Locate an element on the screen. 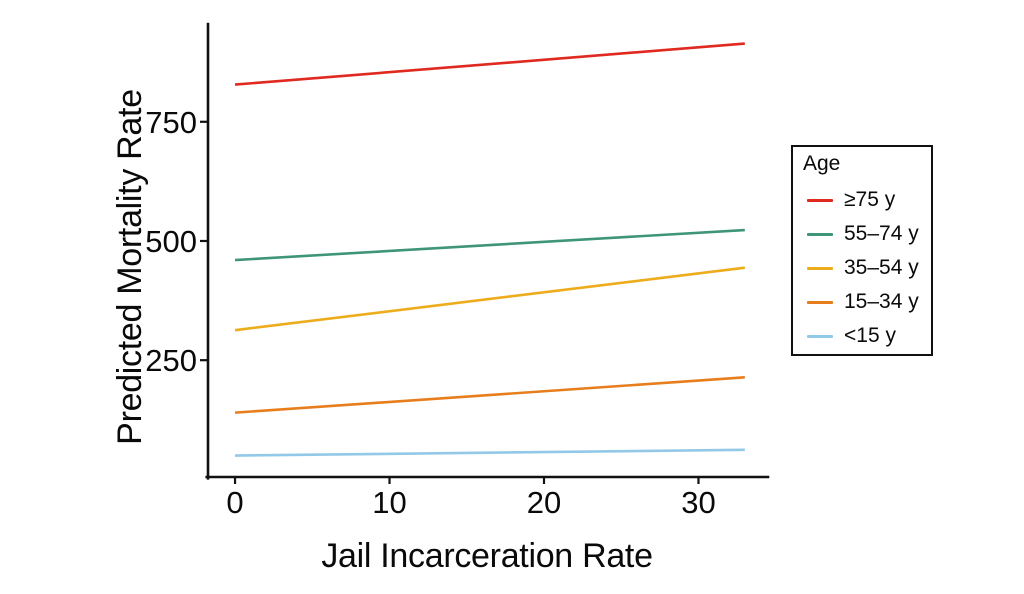  legend-label: <15 y is located at coordinates (870, 335).